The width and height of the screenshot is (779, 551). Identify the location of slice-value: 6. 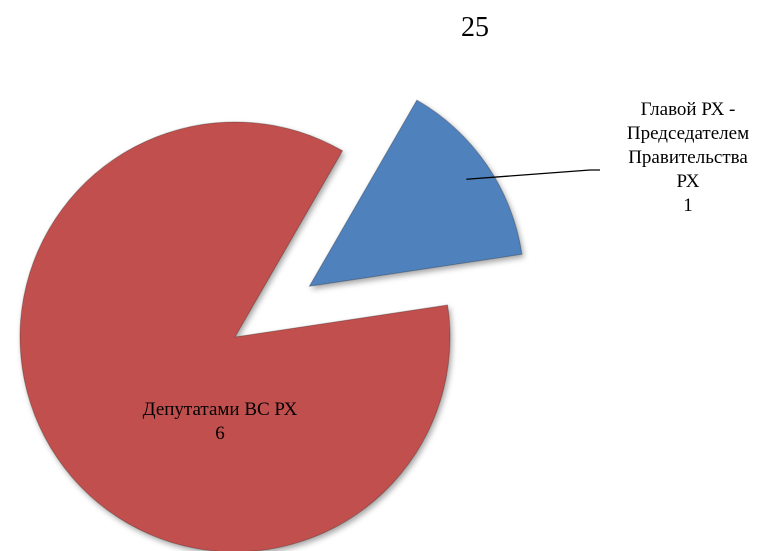
(220, 433).